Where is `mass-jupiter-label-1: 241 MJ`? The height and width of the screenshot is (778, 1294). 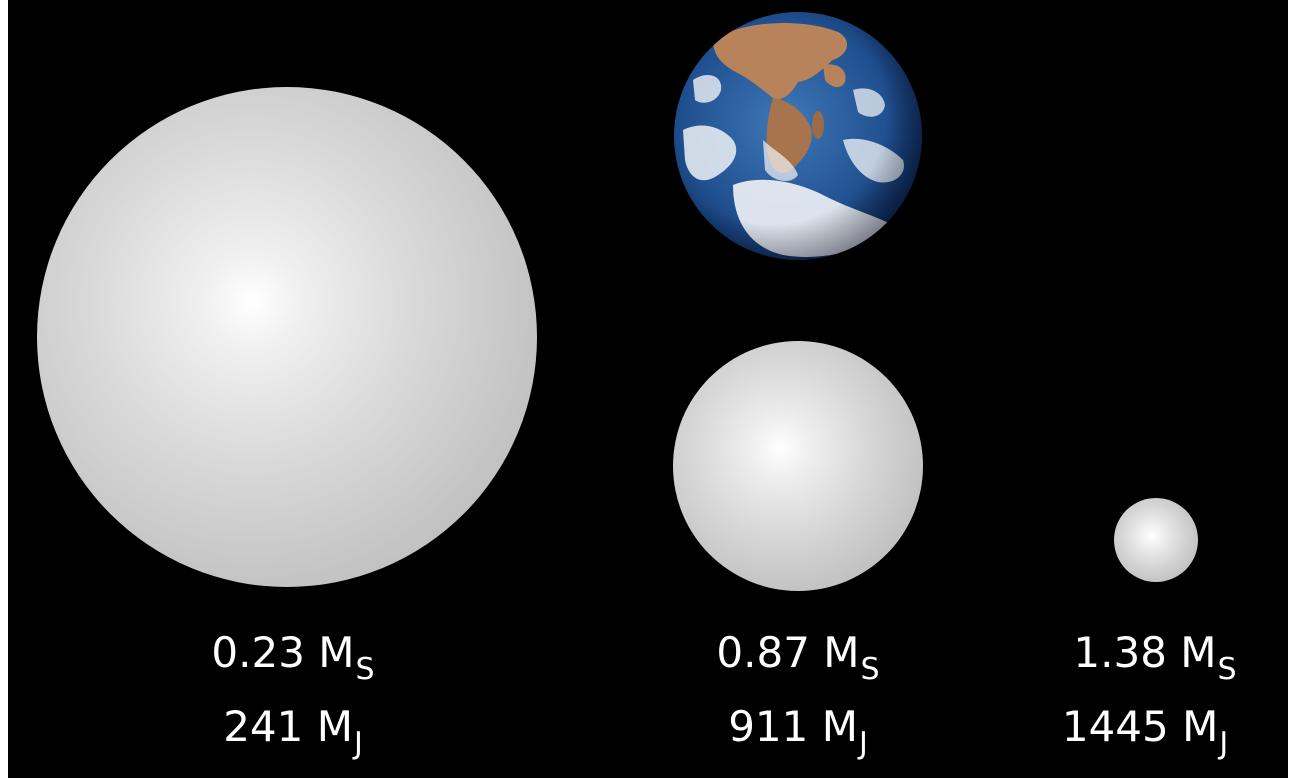 mass-jupiter-label-1: 241 MJ is located at coordinates (293, 731).